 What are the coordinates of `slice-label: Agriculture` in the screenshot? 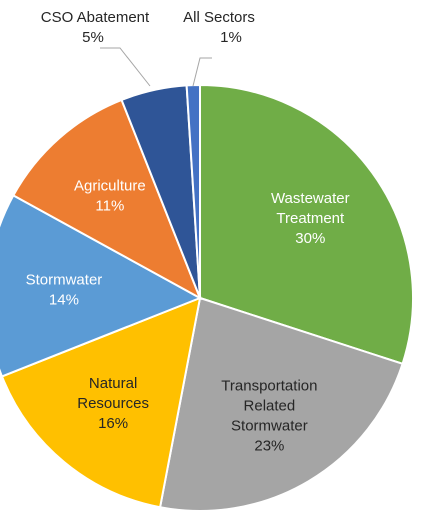 It's located at (110, 186).